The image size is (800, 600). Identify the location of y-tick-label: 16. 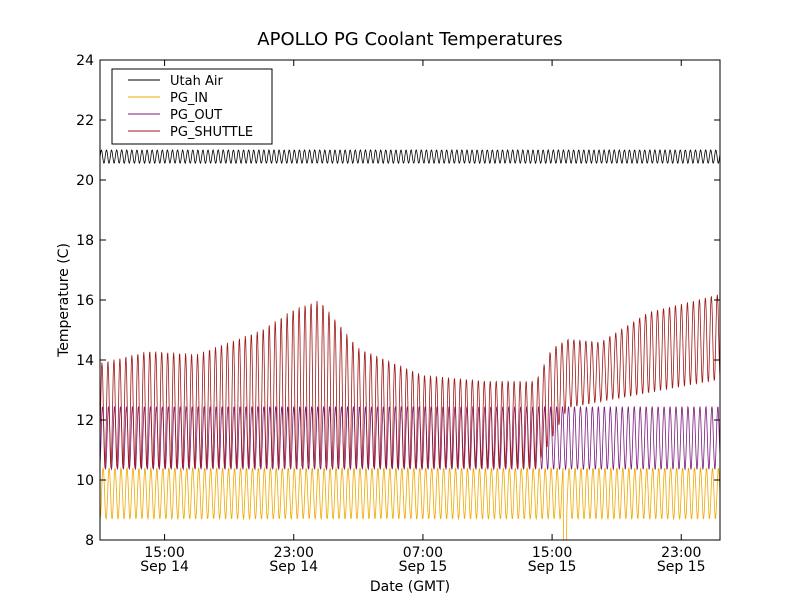
(85, 301).